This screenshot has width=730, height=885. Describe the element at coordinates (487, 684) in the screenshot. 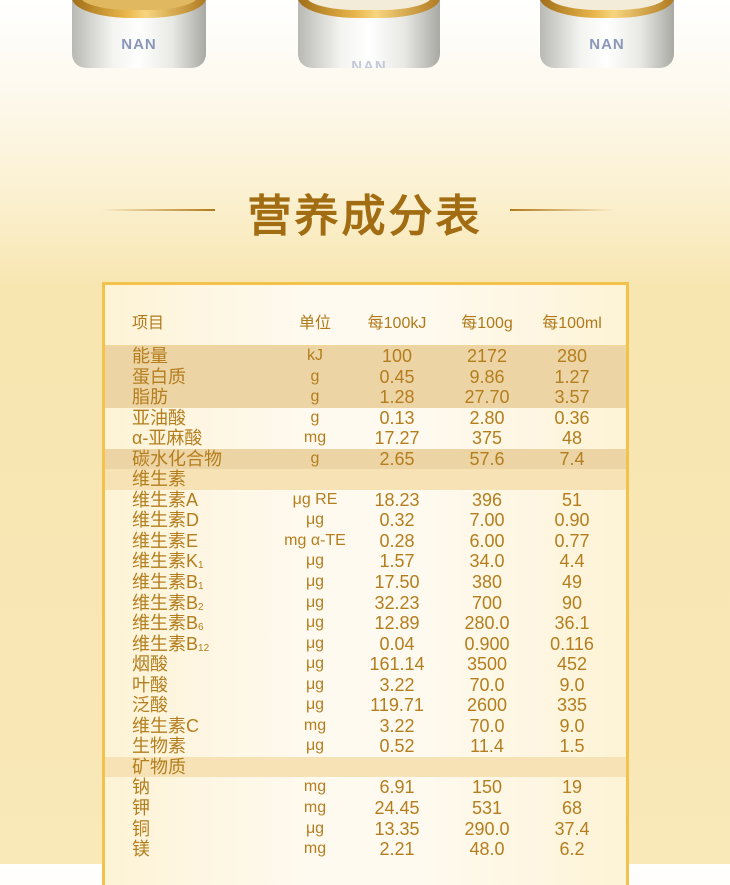

I see `per100g-cell: 70.0` at that location.